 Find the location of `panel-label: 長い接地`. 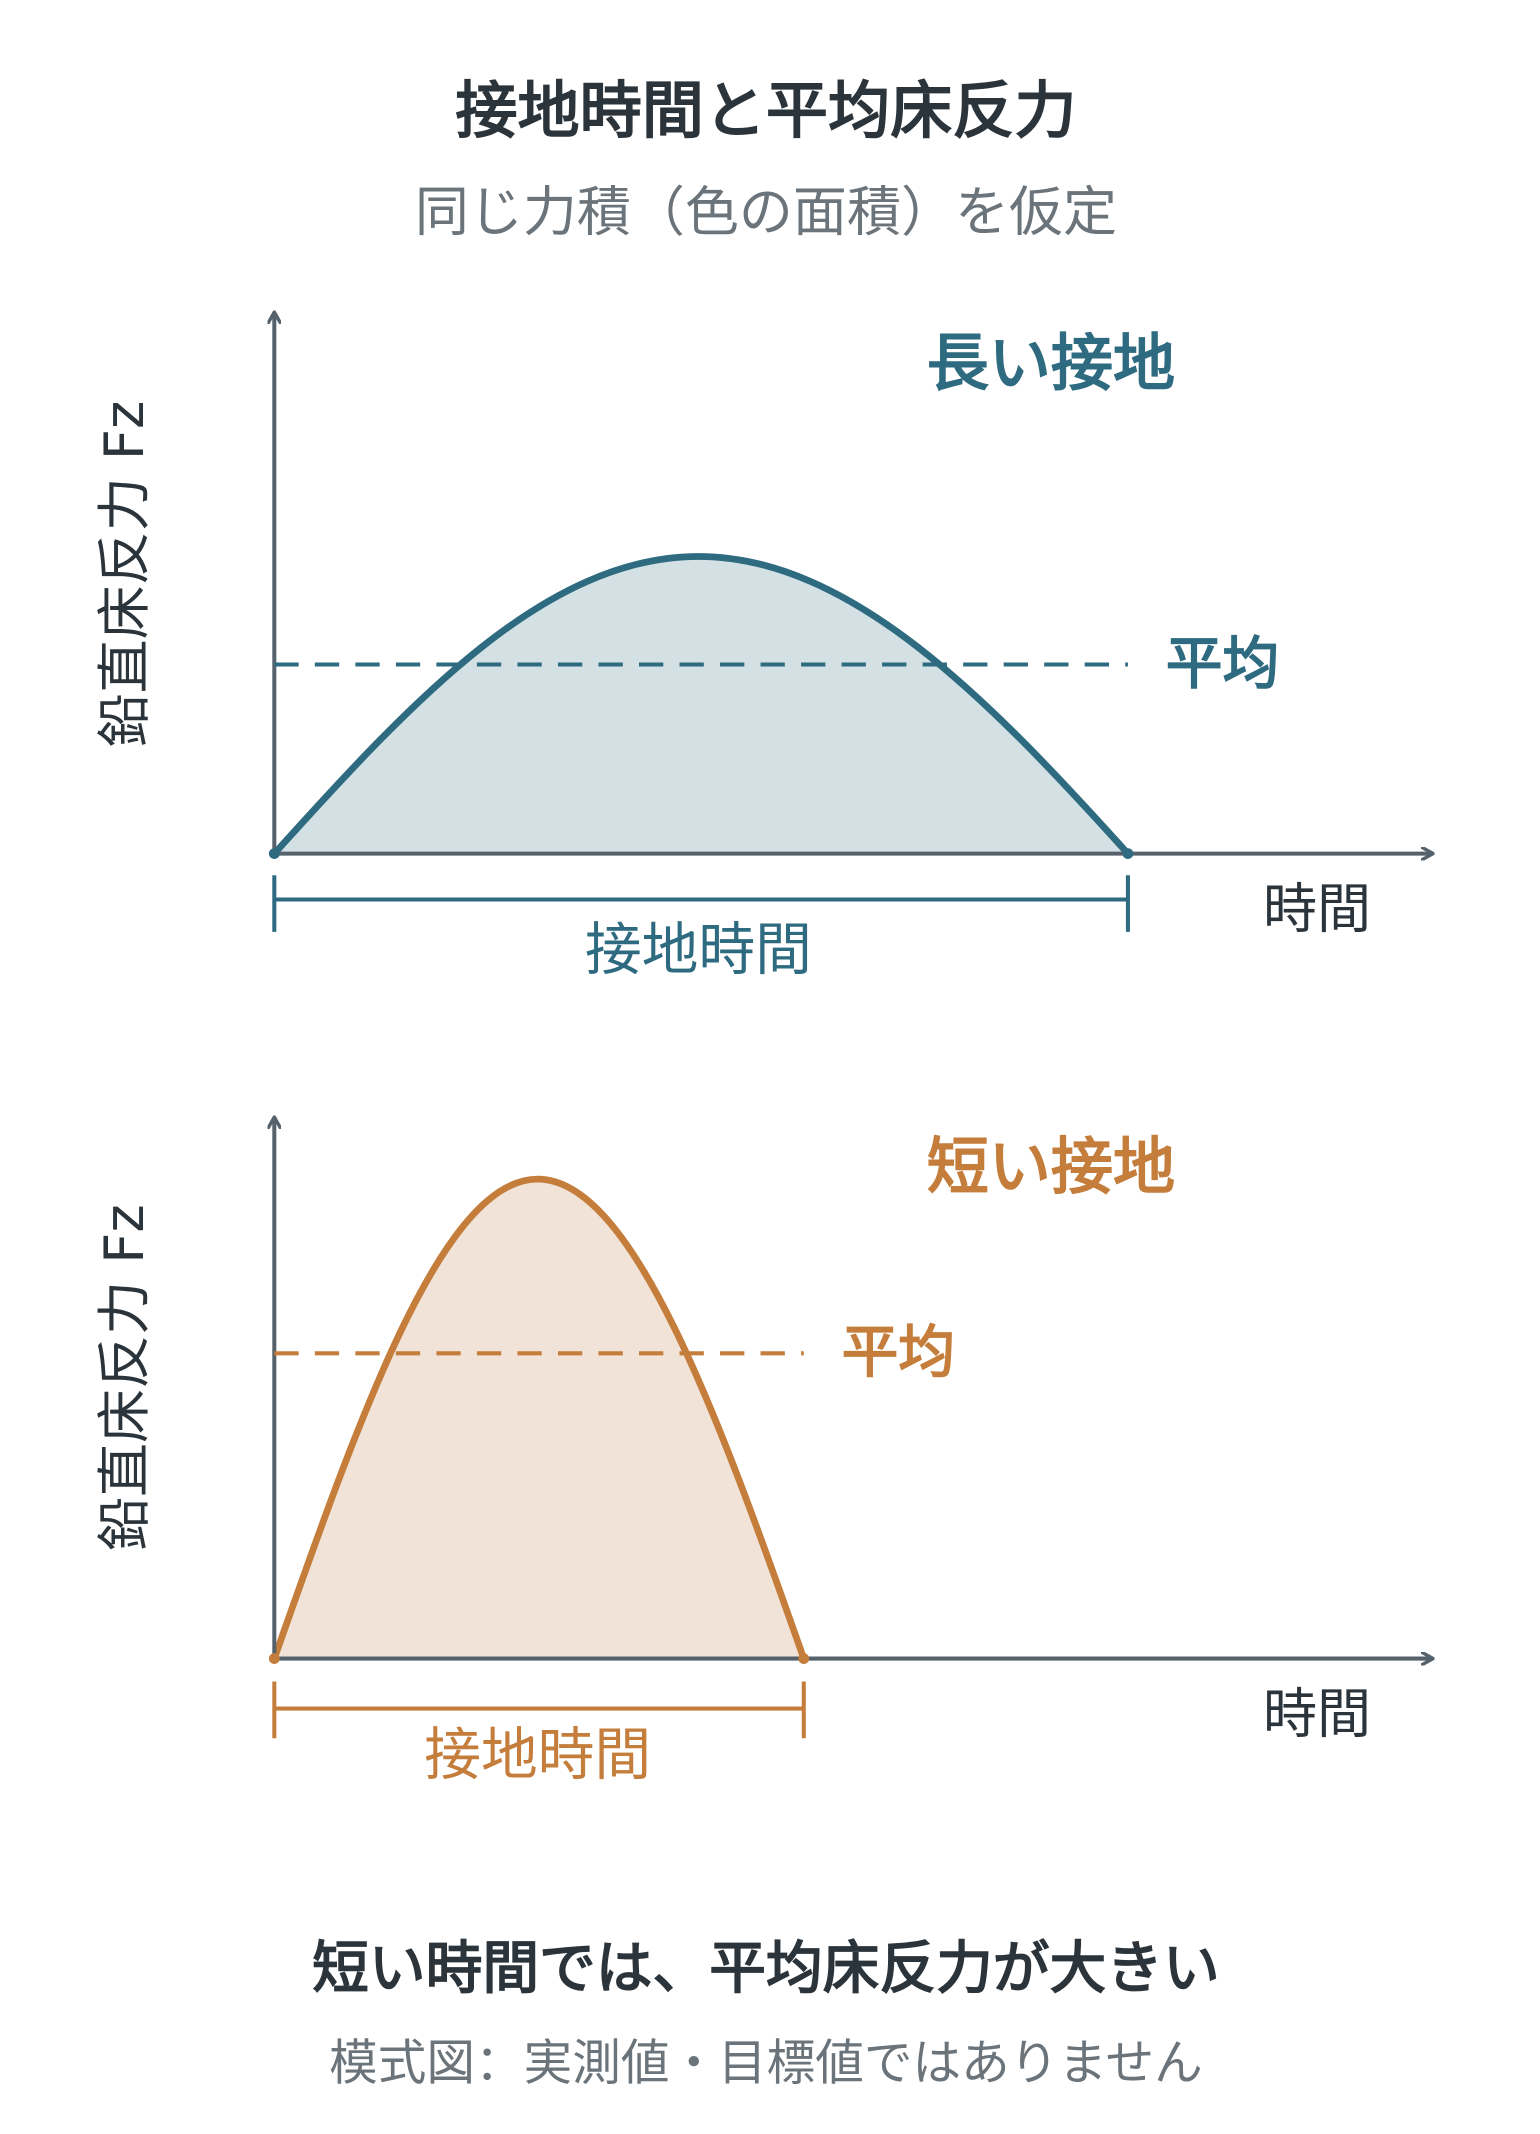

panel-label: 長い接地 is located at coordinates (1051, 362).